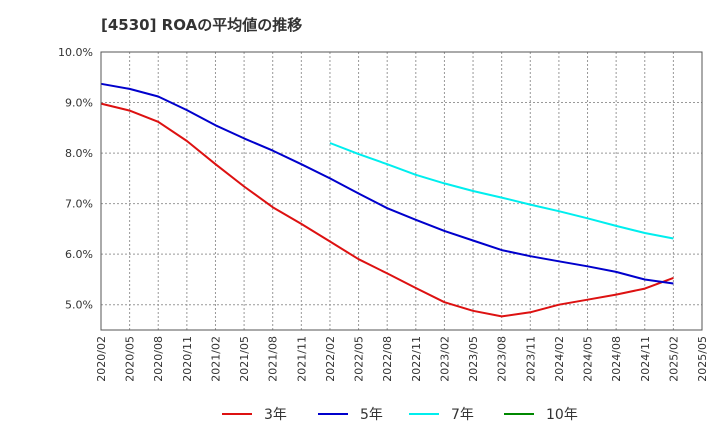 This screenshot has width=720, height=440. I want to click on y-tick-label: 8.0%, so click(79, 153).